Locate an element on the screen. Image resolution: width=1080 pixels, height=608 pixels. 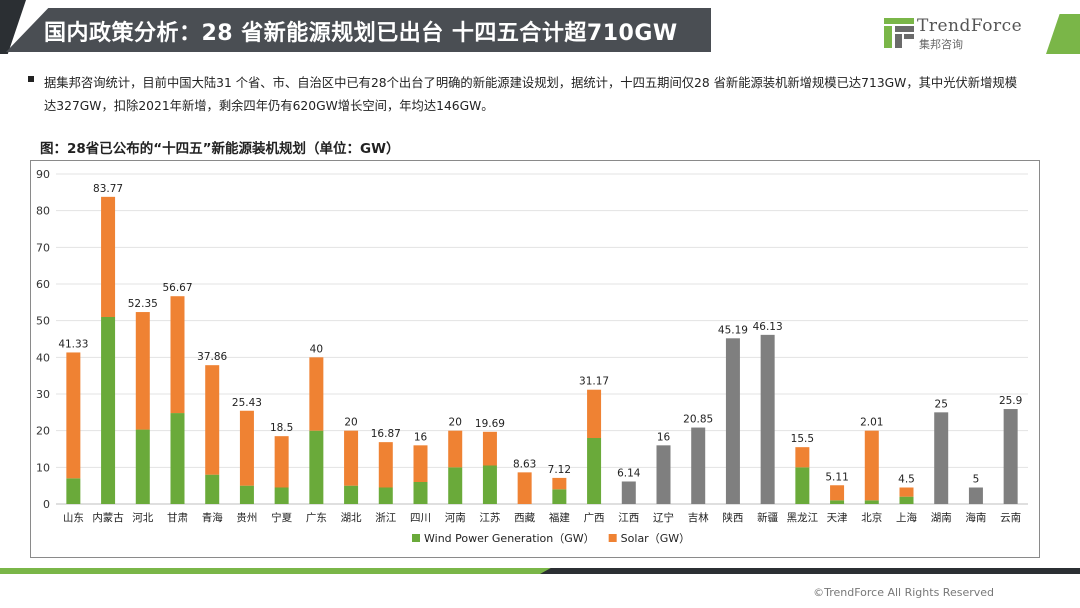
data-label: 18.5 is located at coordinates (281, 428).